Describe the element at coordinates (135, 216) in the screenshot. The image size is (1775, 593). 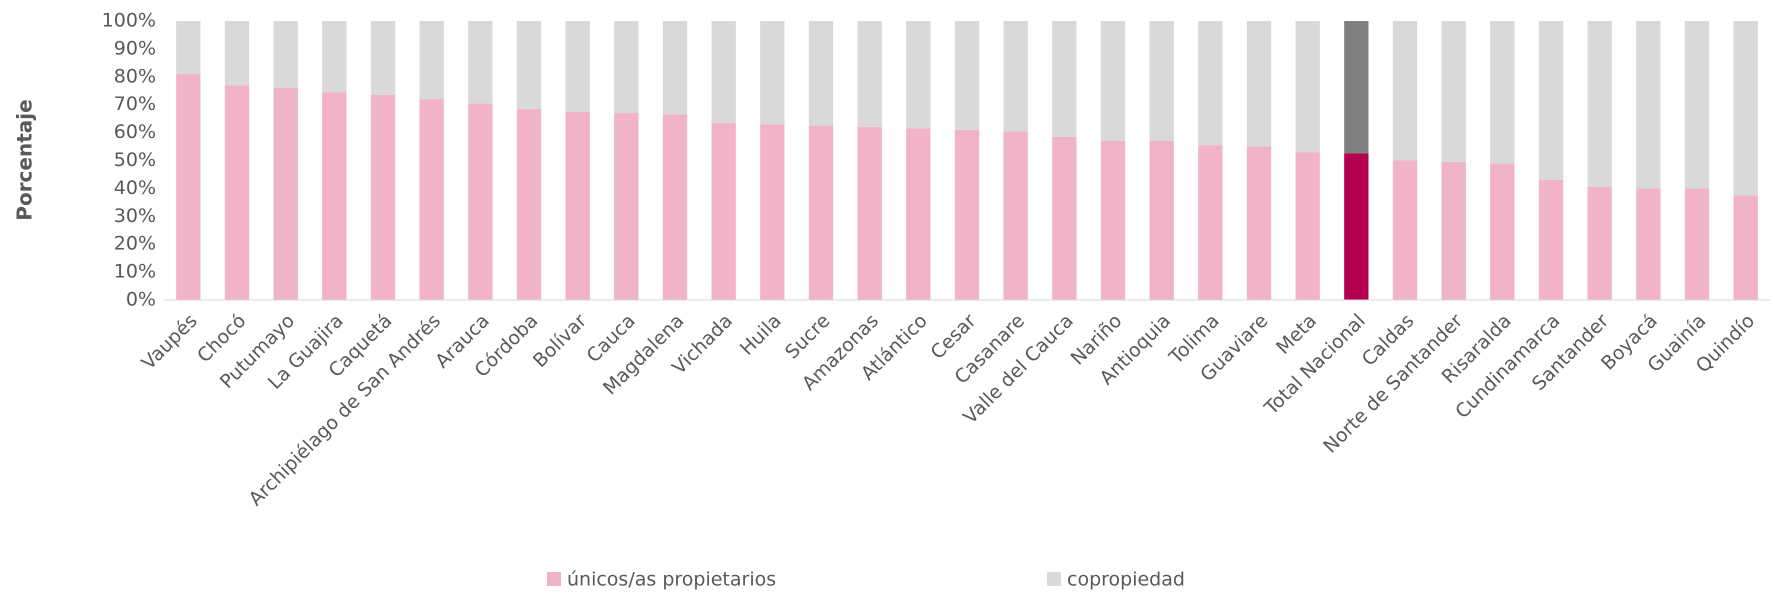
I see `y-tick-label: 30%` at that location.